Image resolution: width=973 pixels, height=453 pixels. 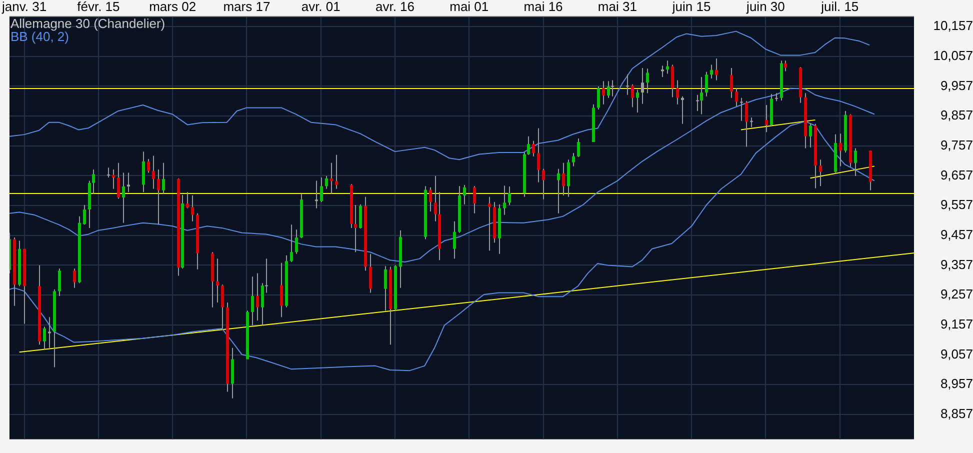 I want to click on y-tick-label: 9,657, so click(x=956, y=174).